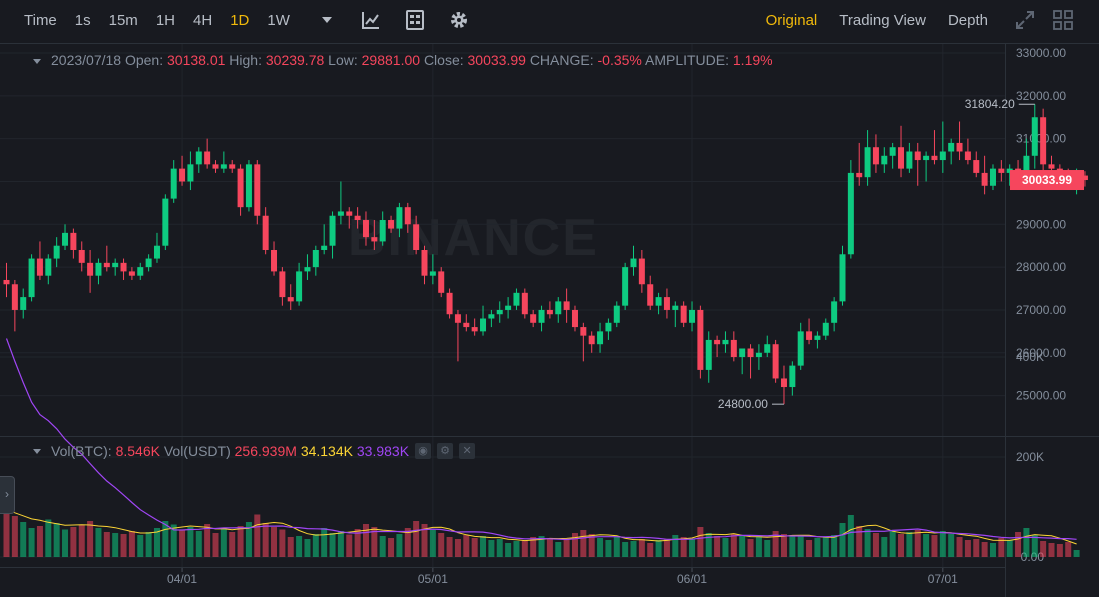 This screenshot has height=597, width=1099. What do you see at coordinates (240, 20) in the screenshot?
I see `interval-1d: 1D` at bounding box center [240, 20].